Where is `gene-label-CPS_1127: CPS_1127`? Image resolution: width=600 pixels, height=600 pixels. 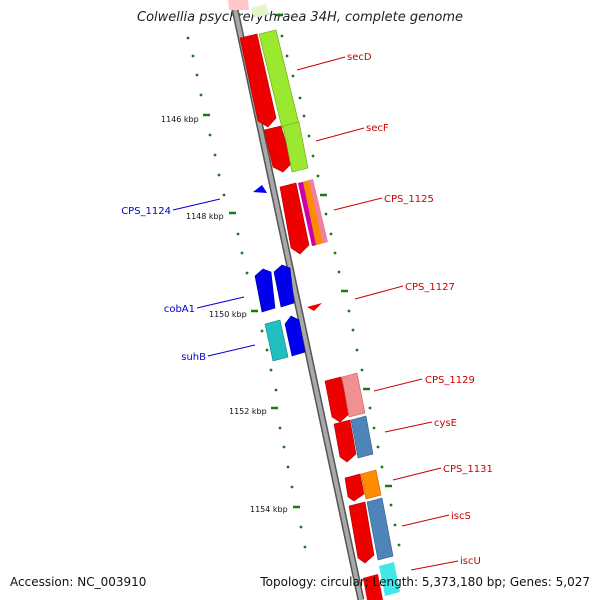
gene-label-CPS_1127: CPS_1127 is located at coordinates (430, 287).